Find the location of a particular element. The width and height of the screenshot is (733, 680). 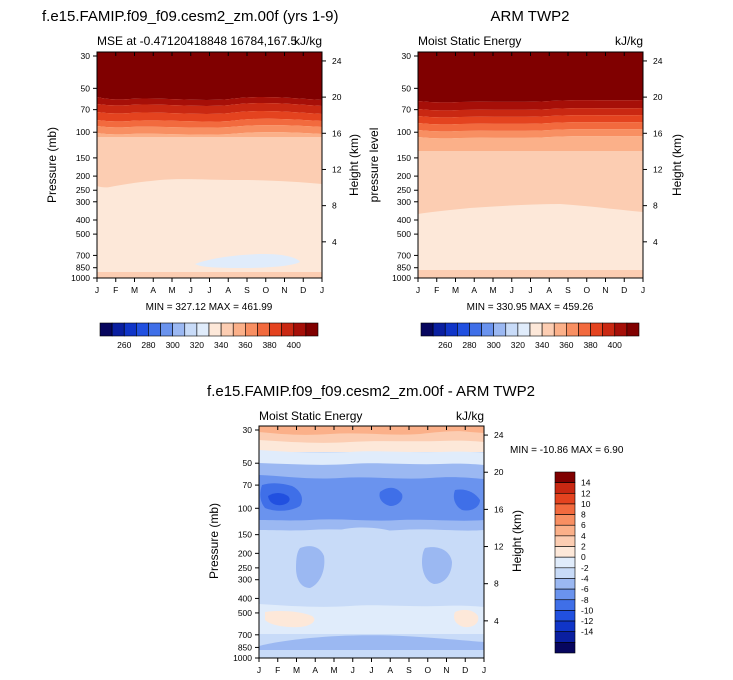

colorbar-tick-label: 320 is located at coordinates (197, 345).